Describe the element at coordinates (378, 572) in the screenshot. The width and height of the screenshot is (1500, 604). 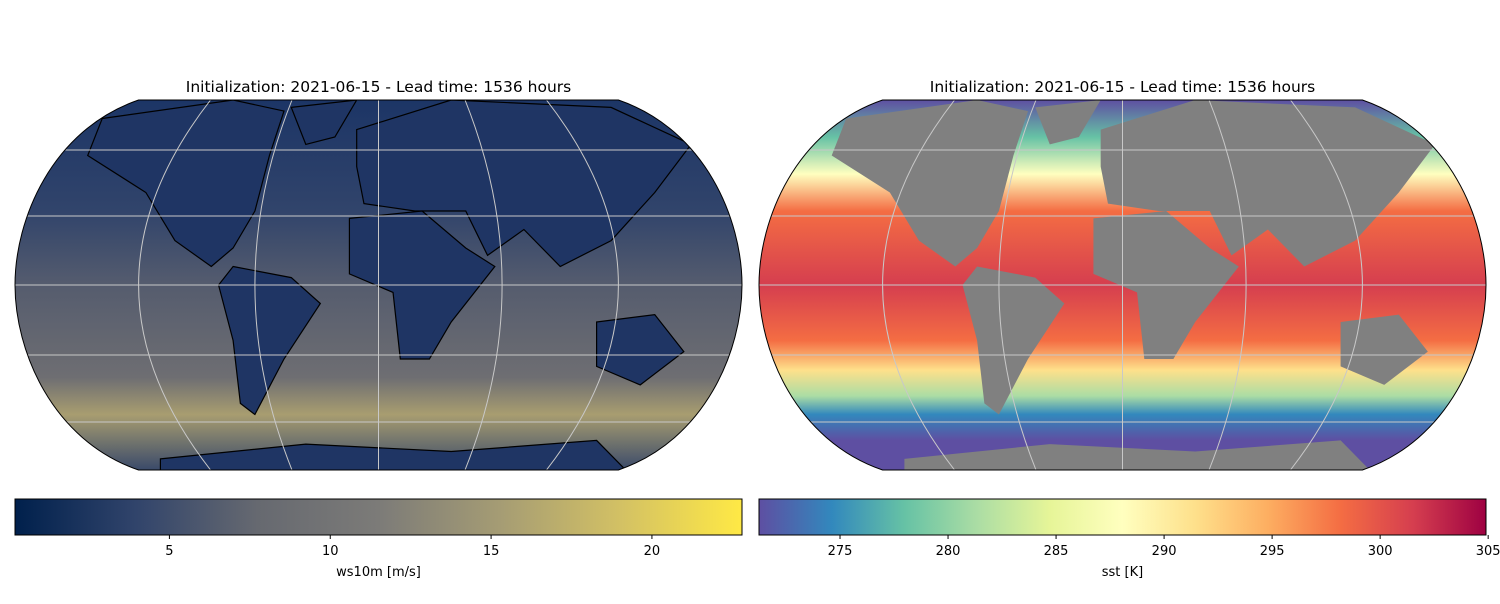
I see `colorbar-label: ws10m [m/s]` at that location.